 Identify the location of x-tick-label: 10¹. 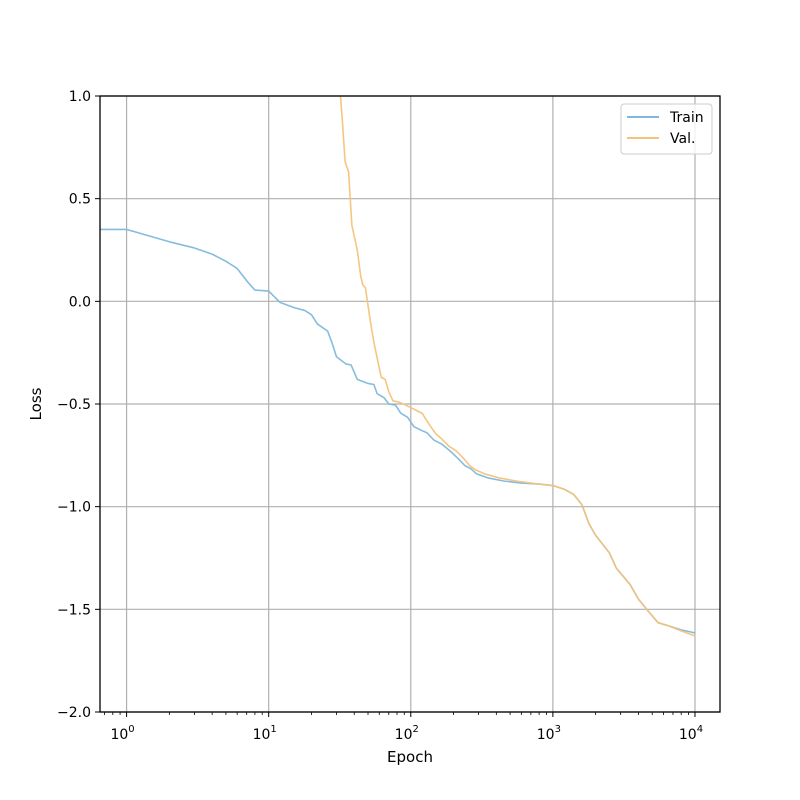
(265, 733).